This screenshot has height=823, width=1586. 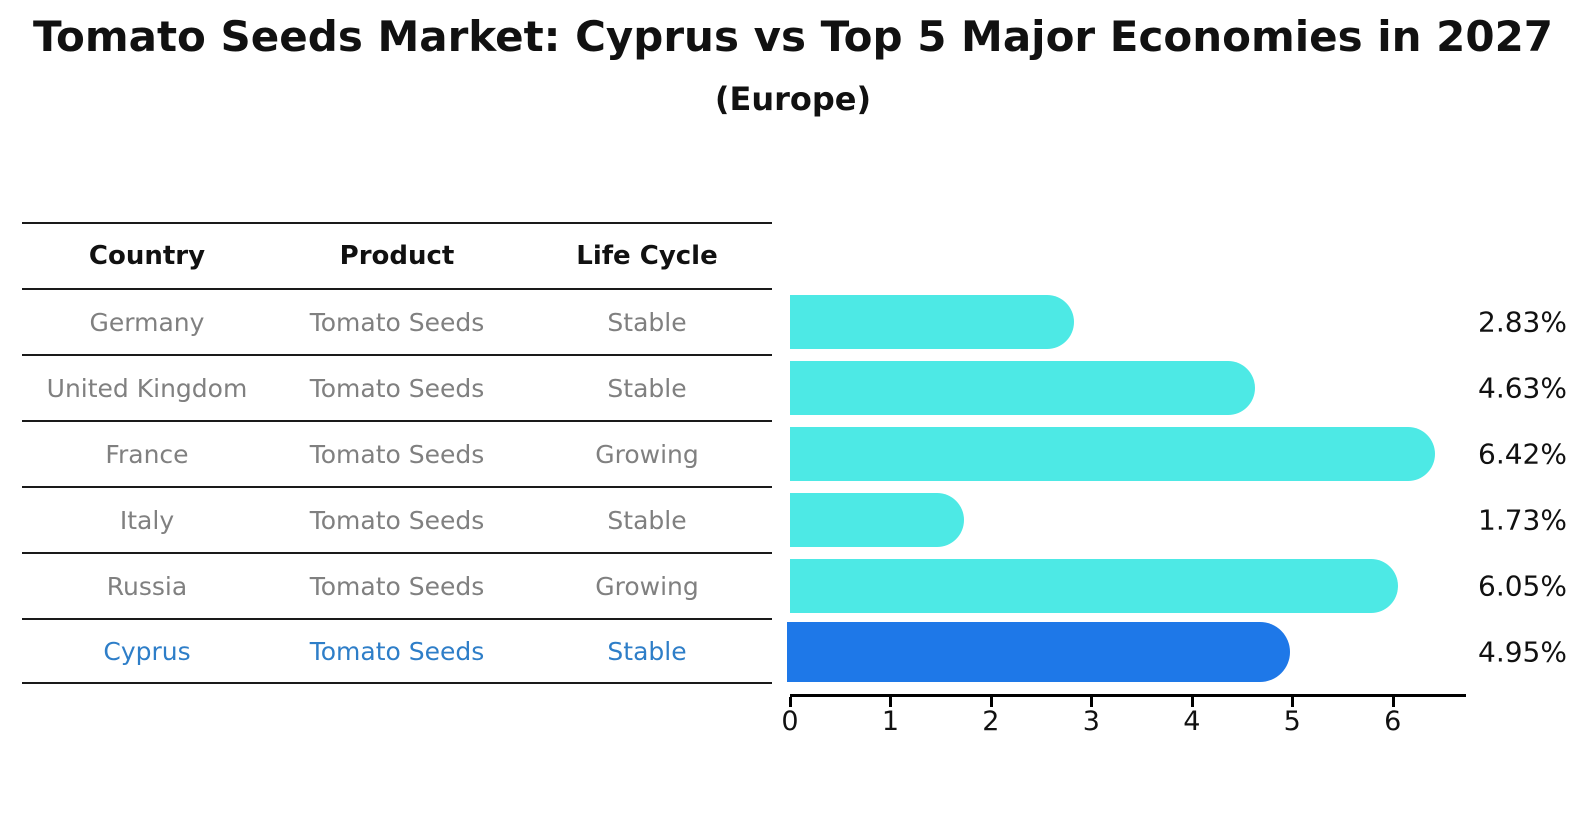 What do you see at coordinates (1522, 454) in the screenshot?
I see `value-label-france: 6.42%` at bounding box center [1522, 454].